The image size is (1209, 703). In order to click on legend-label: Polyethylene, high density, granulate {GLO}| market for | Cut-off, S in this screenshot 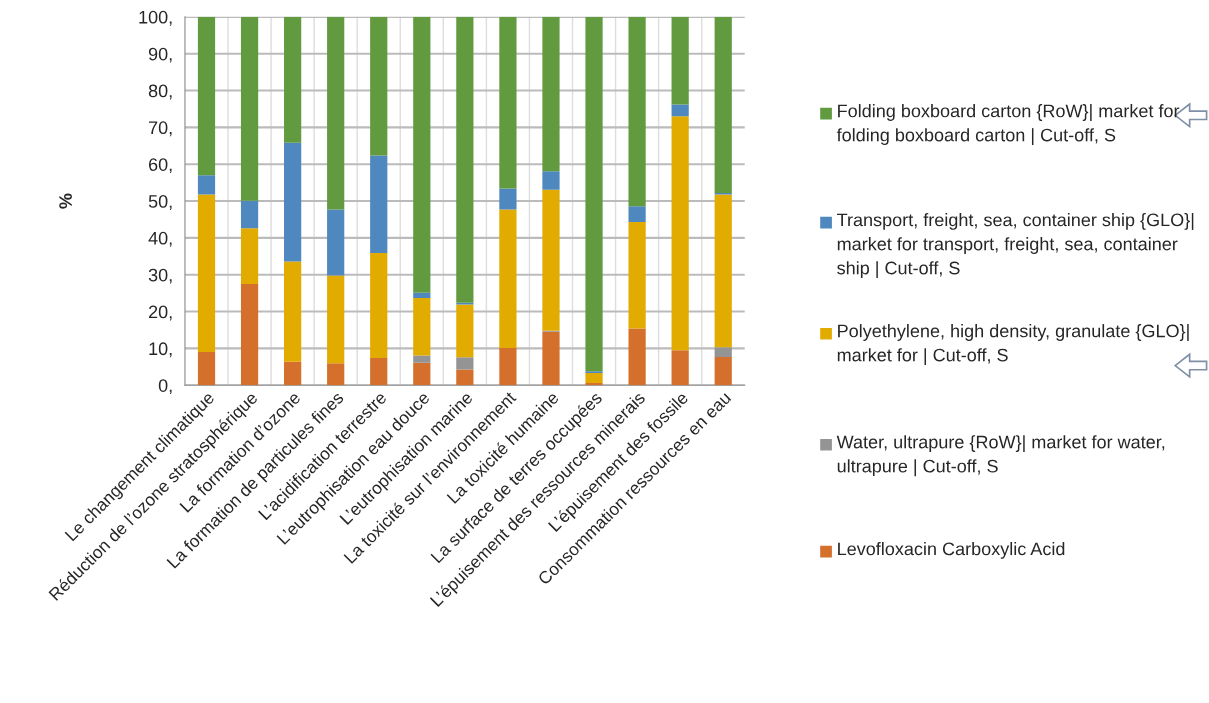, I will do `click(1013, 345)`.